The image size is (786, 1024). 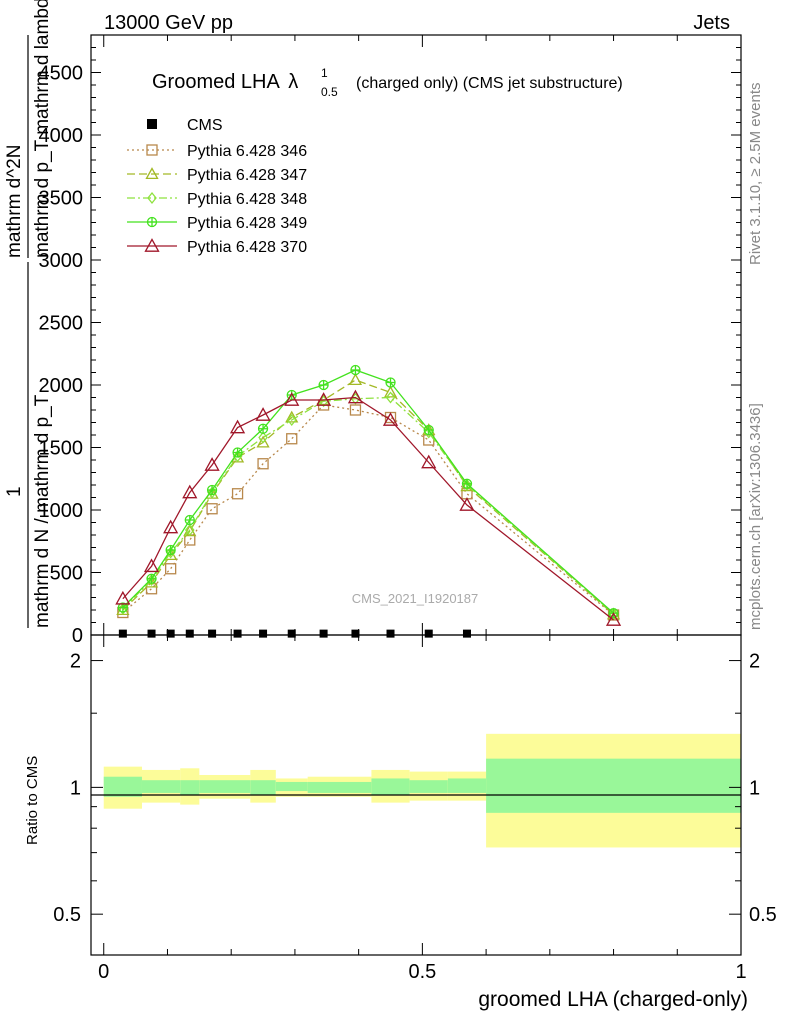 I want to click on ratio-y-tick-label-right: 1, so click(x=754, y=788).